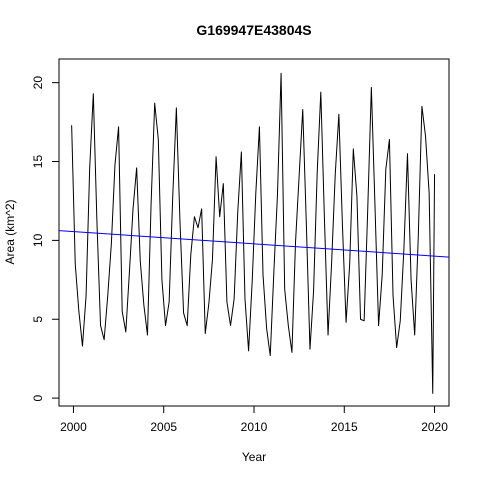 This screenshot has width=480, height=480. I want to click on y-tick-label-5: 5, so click(38, 319).